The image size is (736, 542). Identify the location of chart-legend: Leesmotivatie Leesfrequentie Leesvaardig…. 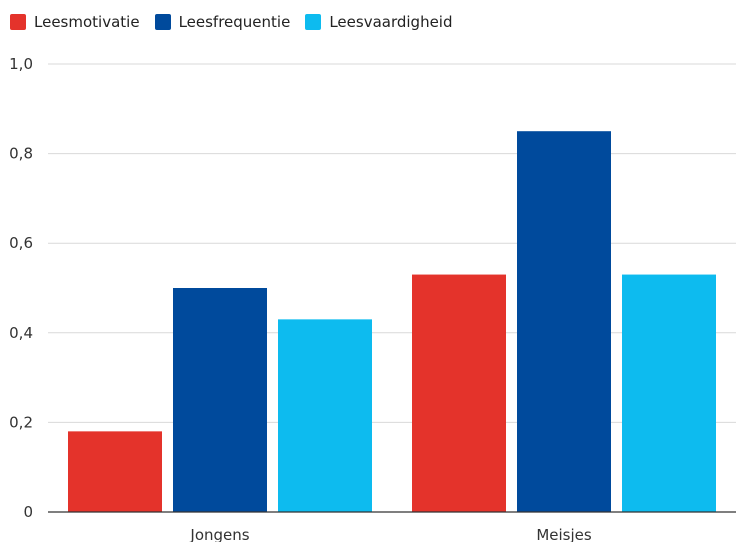
(231, 22).